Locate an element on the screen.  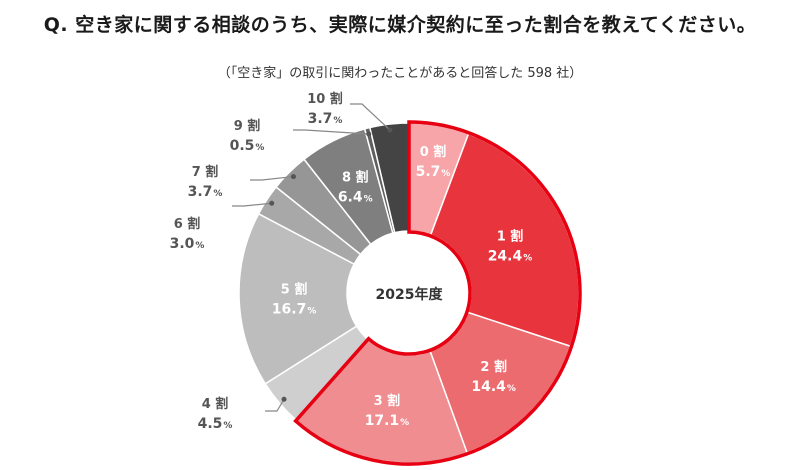
slice-label-4: 4 割 4.5% is located at coordinates (215, 414).